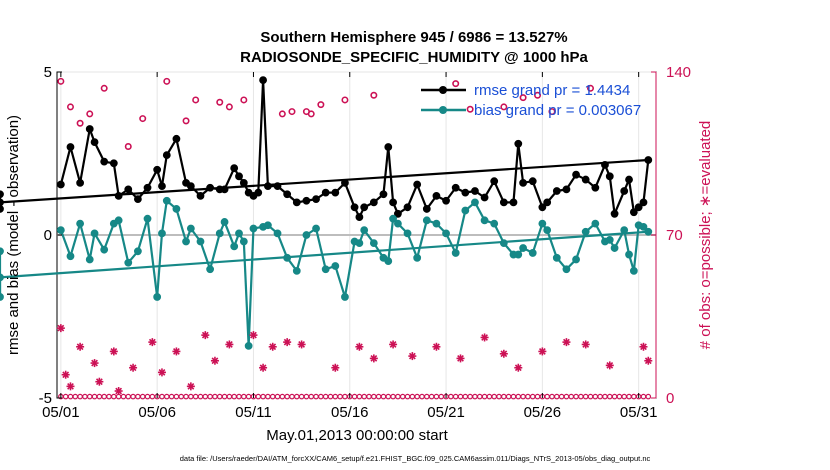  I want to click on x-tick-label: 05/21, so click(446, 412).